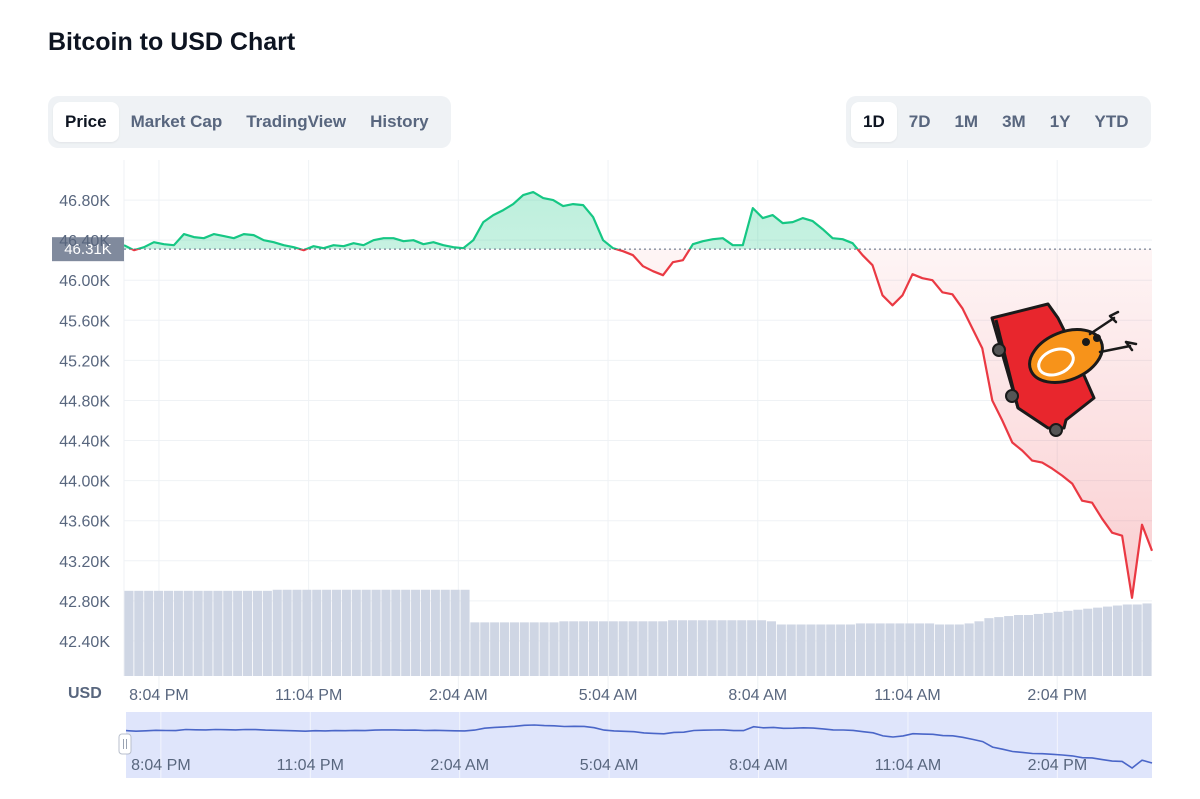  What do you see at coordinates (84, 602) in the screenshot?
I see `y-tick-label: 42.80K` at bounding box center [84, 602].